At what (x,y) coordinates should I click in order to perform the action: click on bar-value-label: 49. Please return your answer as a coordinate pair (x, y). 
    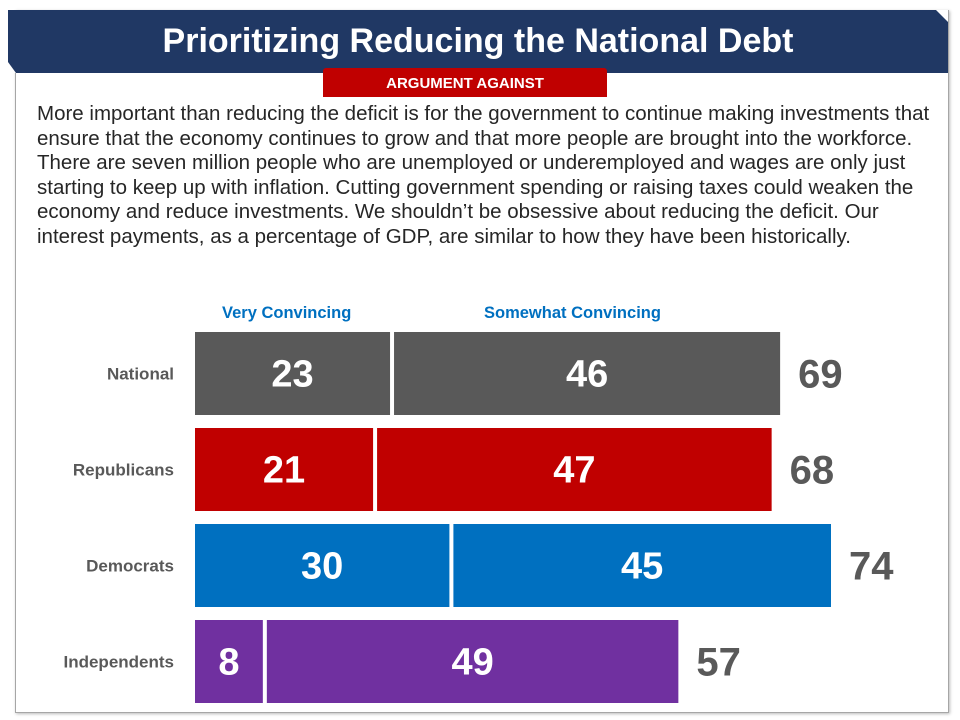
    Looking at the image, I should click on (472, 663).